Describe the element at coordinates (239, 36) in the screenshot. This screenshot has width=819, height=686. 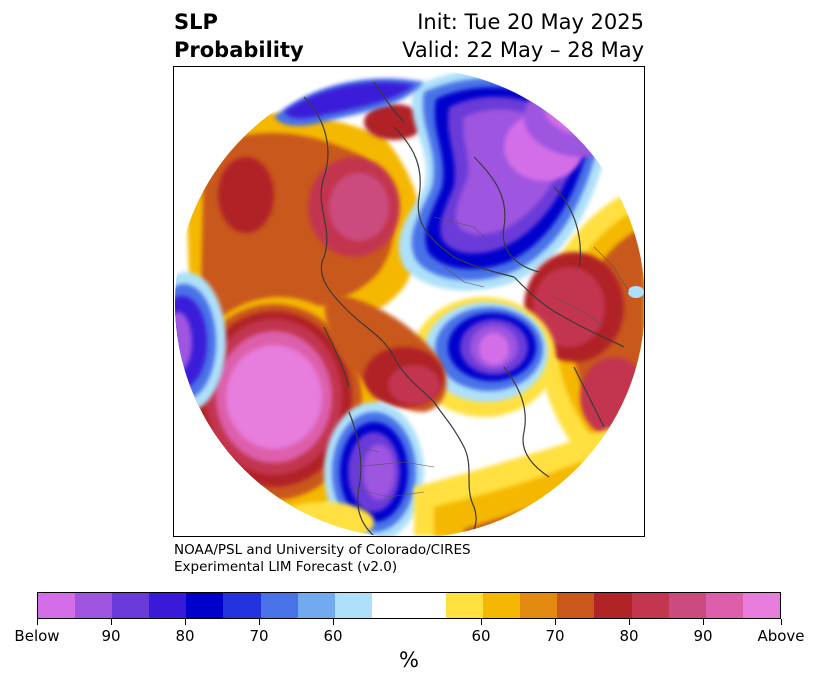
I see `map-title-variable: SLP Probability` at that location.